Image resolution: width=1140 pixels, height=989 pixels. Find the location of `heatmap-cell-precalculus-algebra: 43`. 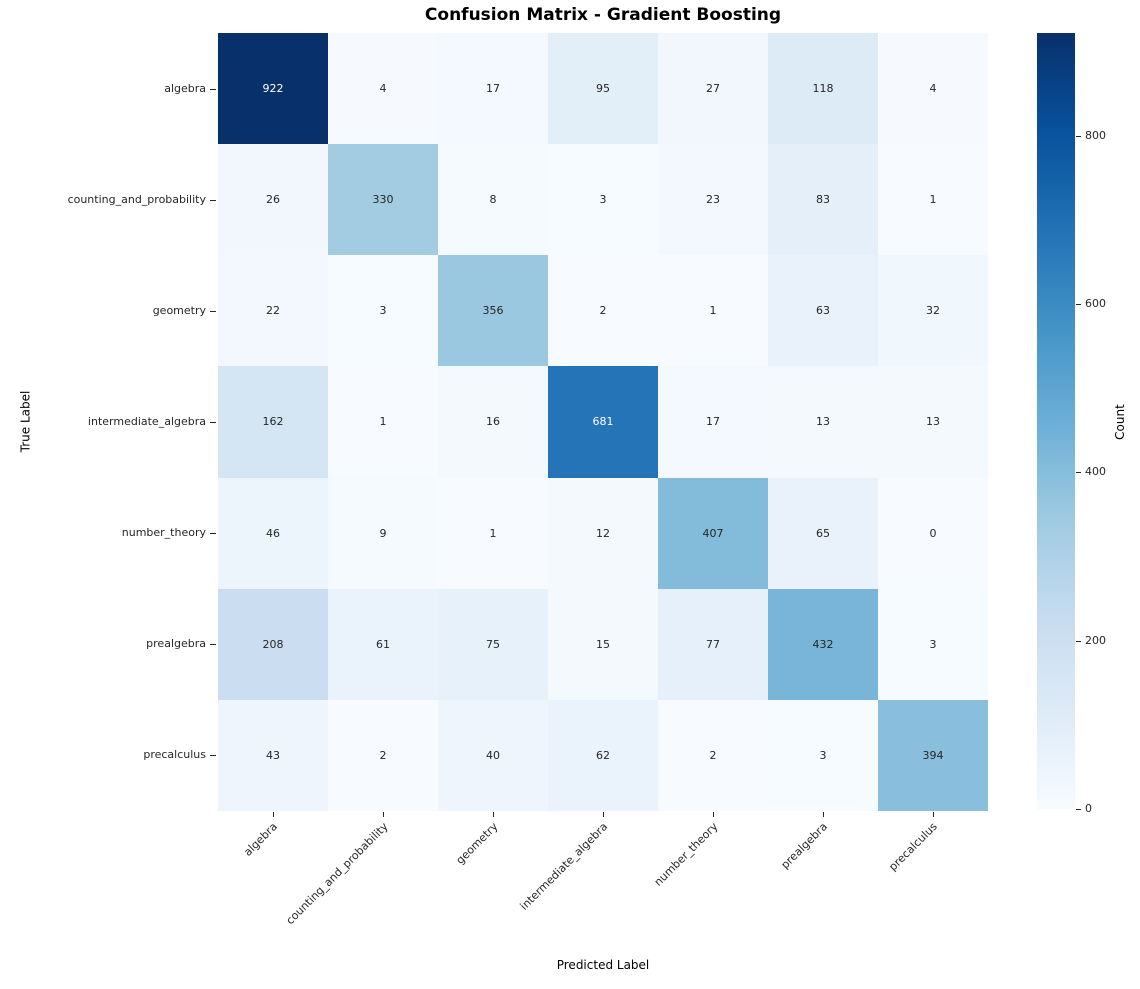

heatmap-cell-precalculus-algebra: 43 is located at coordinates (273, 755).